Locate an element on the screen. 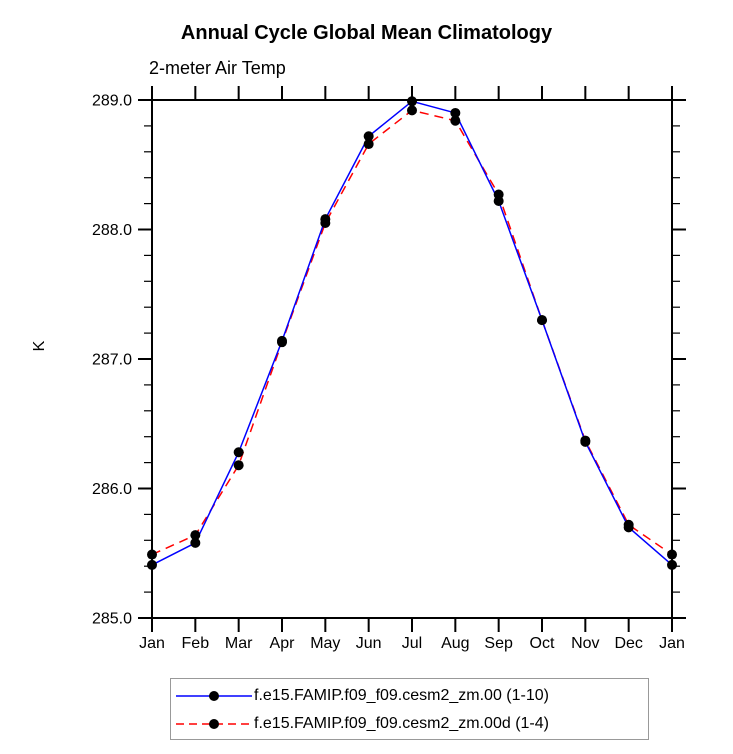 This screenshot has width=733, height=754. x-tick-label: Dec is located at coordinates (628, 643).